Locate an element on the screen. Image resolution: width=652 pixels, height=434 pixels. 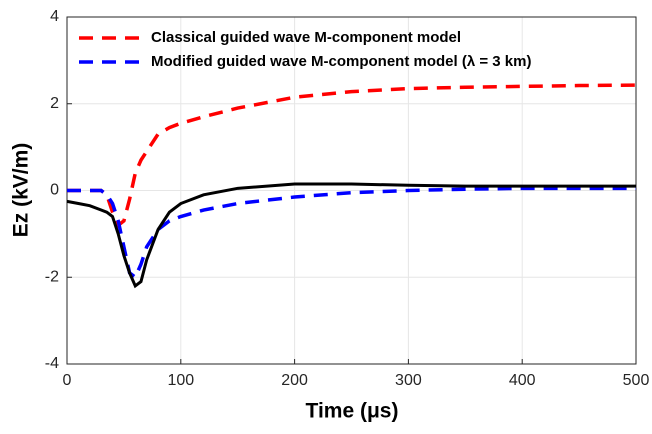
x-tick-label: 100 is located at coordinates (180, 380).